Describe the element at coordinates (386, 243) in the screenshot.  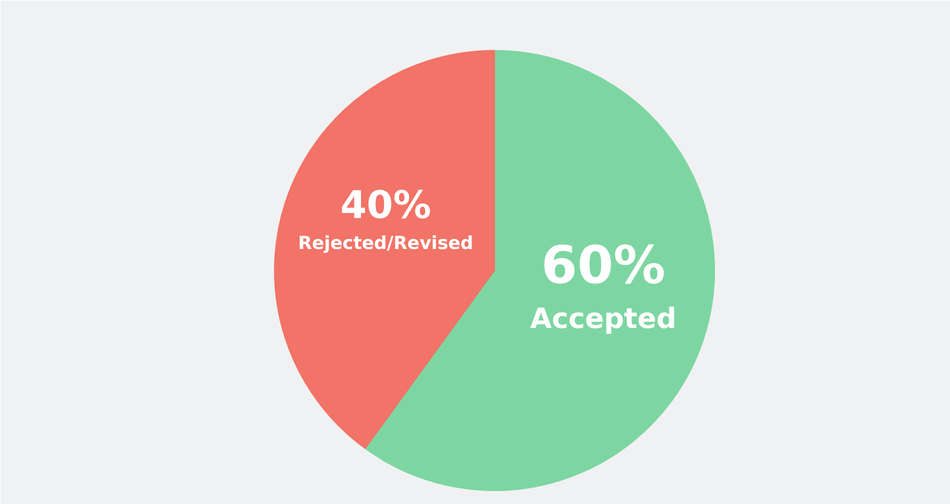
I see `slice-label: Rejected/Revised` at that location.